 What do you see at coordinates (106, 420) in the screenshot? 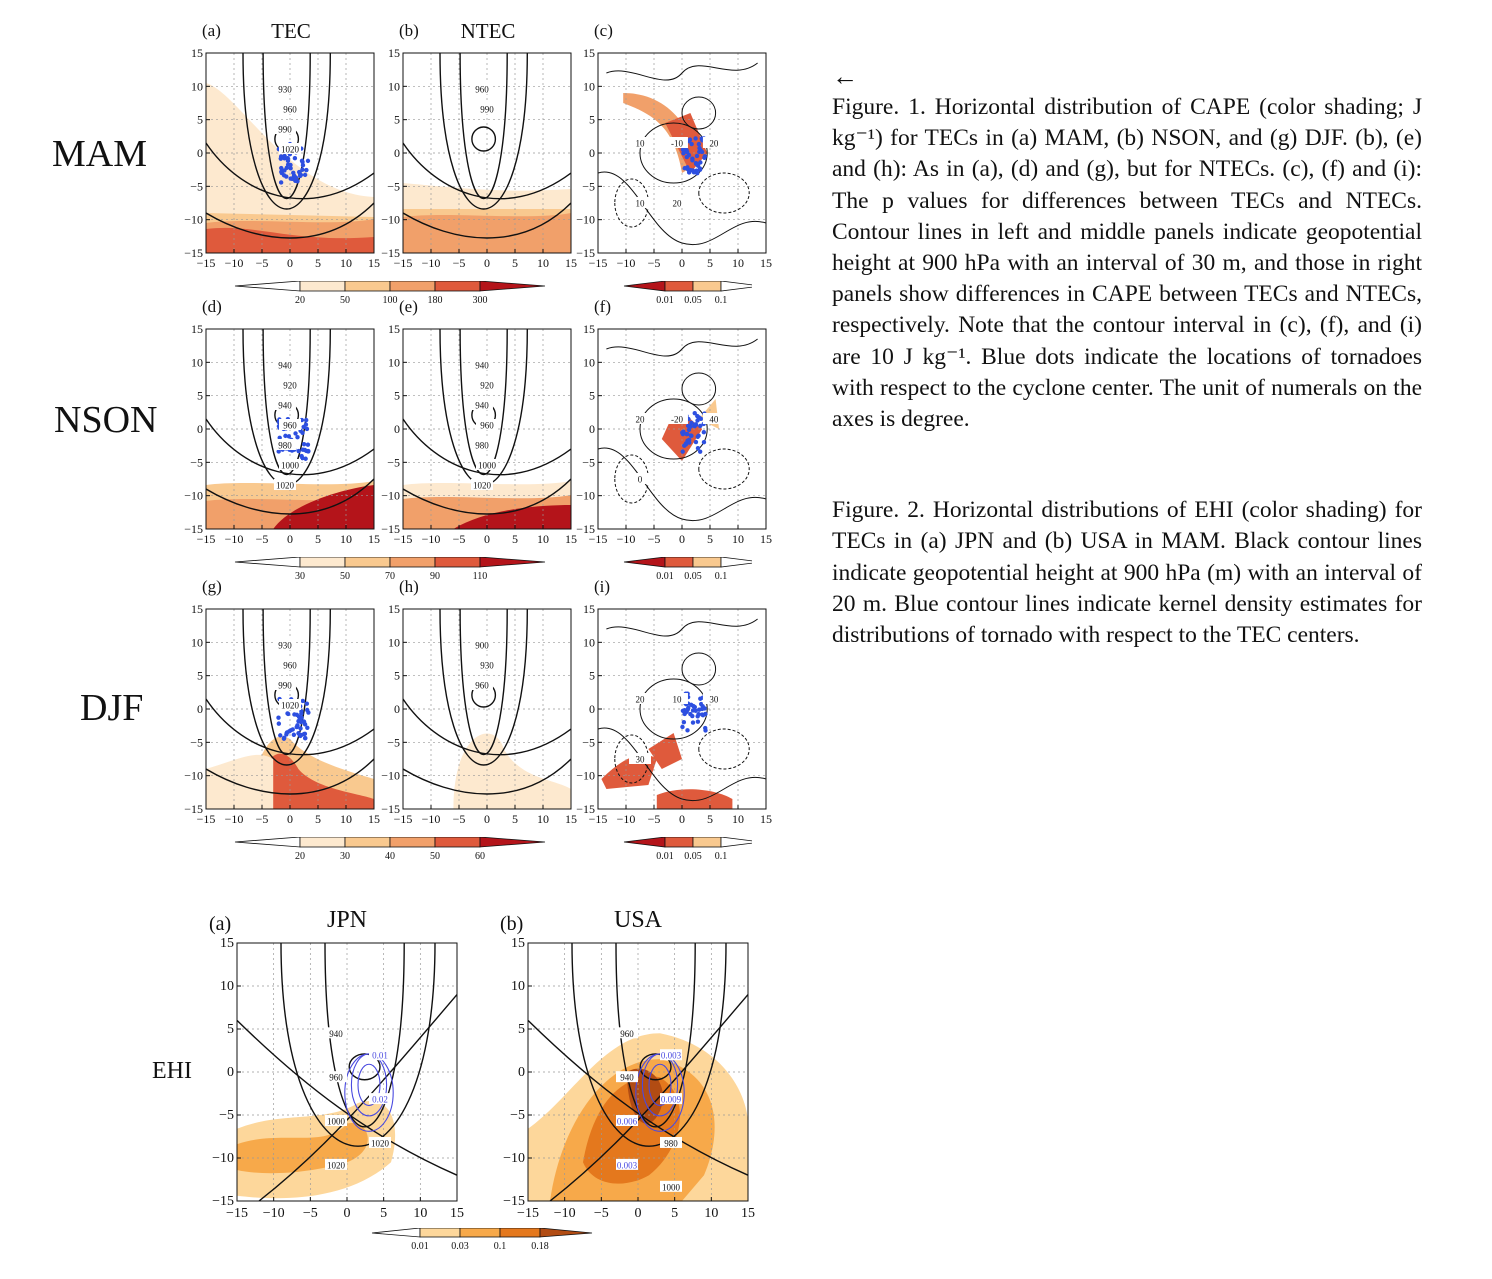
I see `season-label-nson: NSON` at bounding box center [106, 420].